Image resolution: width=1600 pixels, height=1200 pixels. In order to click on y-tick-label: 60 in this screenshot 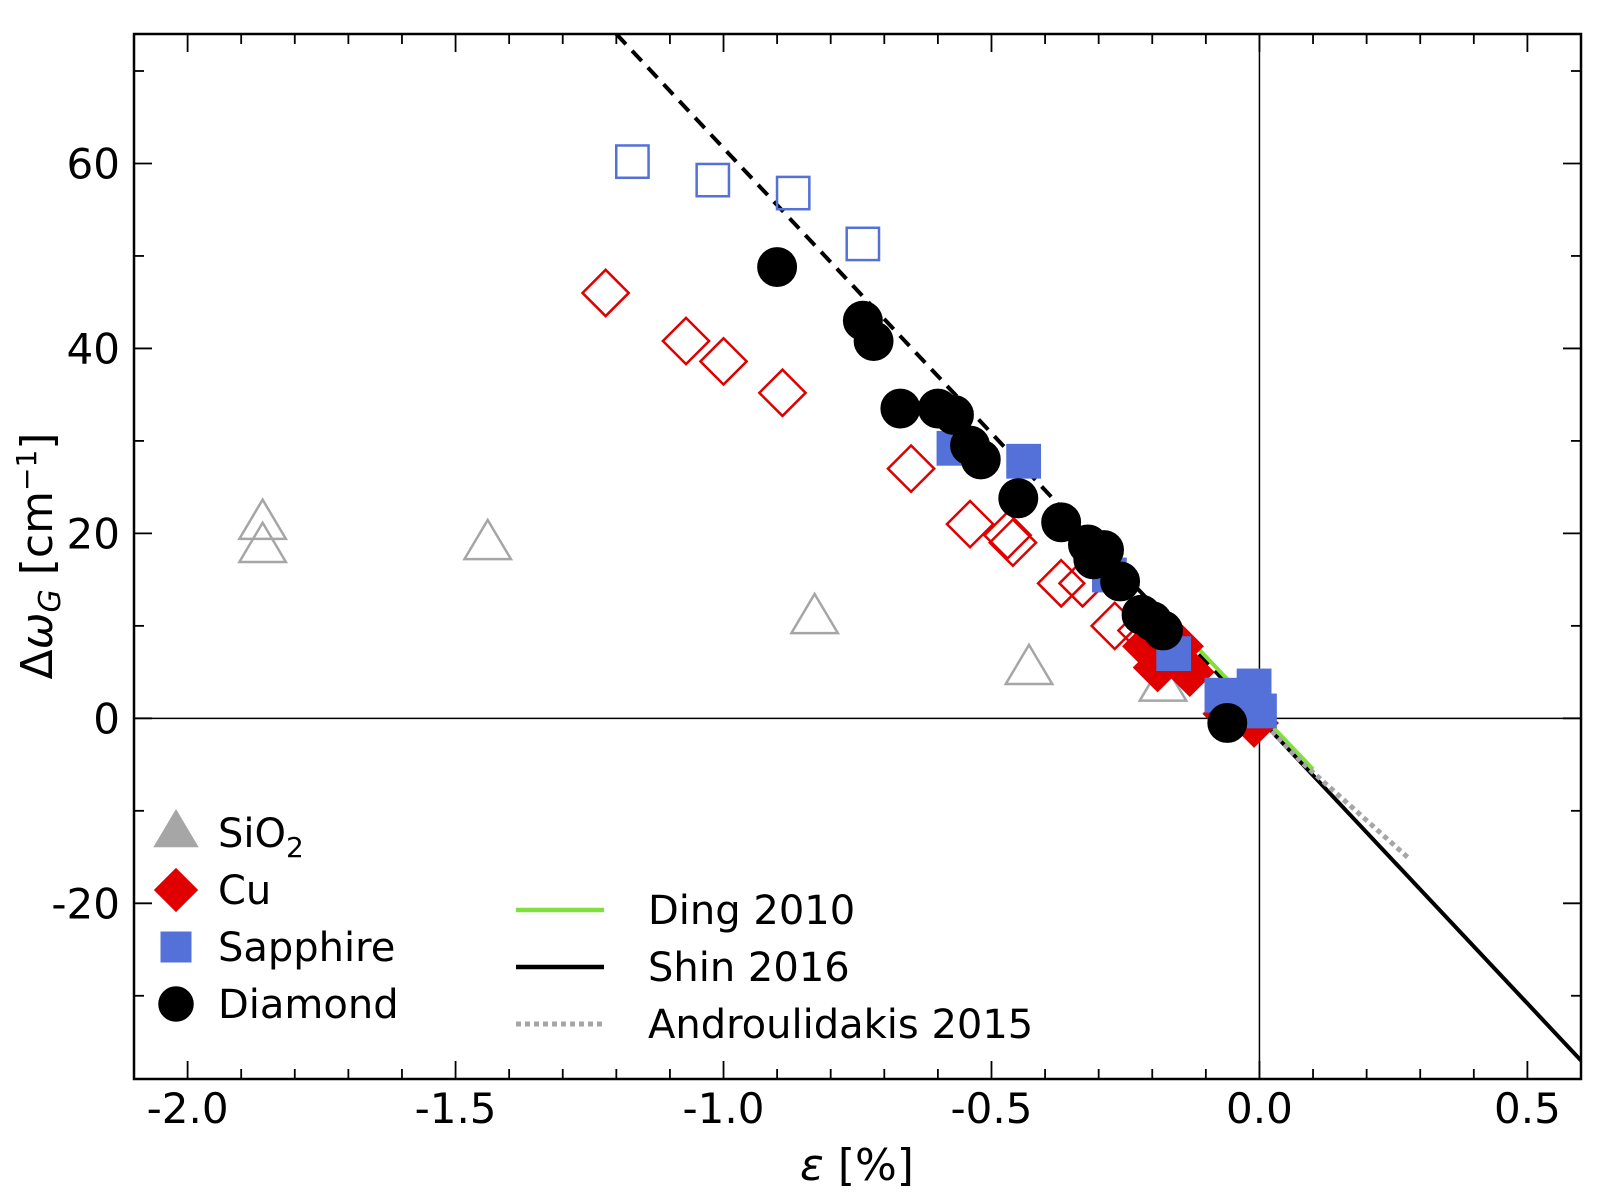, I will do `click(93, 163)`.